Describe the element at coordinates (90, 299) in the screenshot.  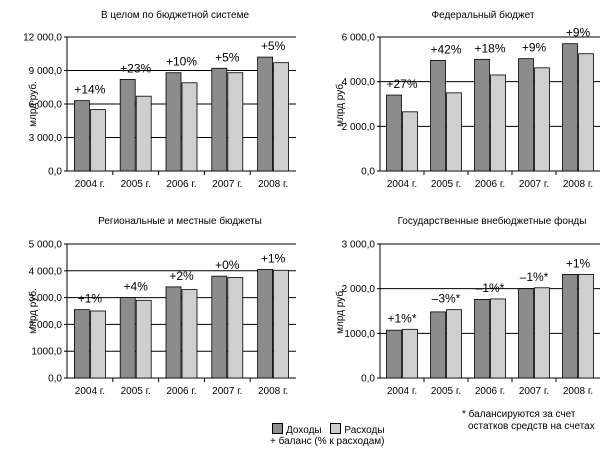
I see `chart-2-annotation: +1%` at that location.